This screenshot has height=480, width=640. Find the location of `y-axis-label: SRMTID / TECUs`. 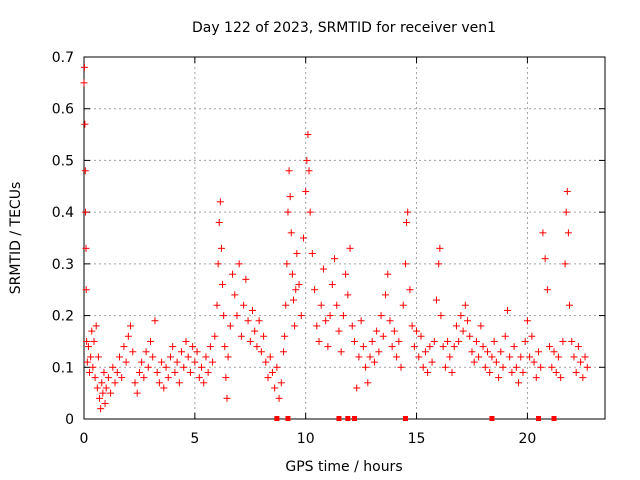

y-axis-label: SRMTID / TECUs is located at coordinates (16, 238).